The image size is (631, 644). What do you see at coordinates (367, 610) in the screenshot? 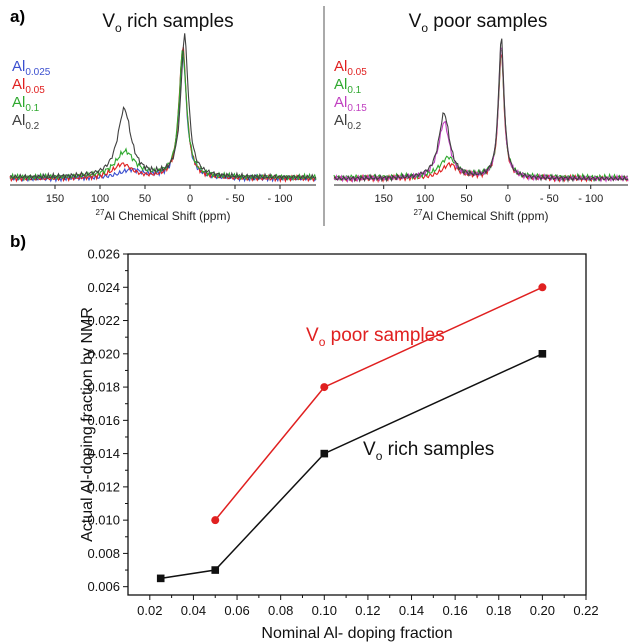
I see `x-tick-label: 0.12` at bounding box center [367, 610].